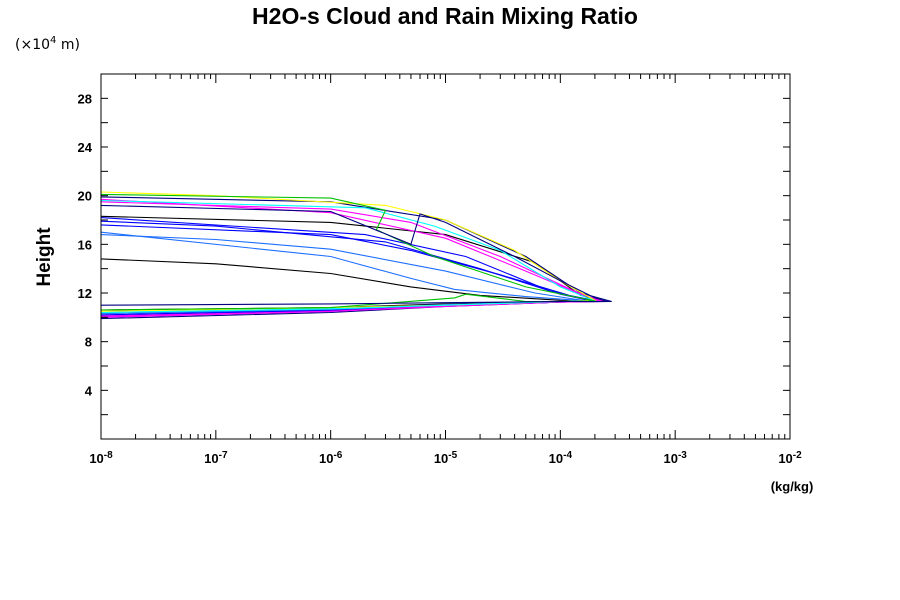 This screenshot has height=600, width=900. What do you see at coordinates (216, 458) in the screenshot?
I see `x-tick-label: 10⁻⁷` at bounding box center [216, 458].